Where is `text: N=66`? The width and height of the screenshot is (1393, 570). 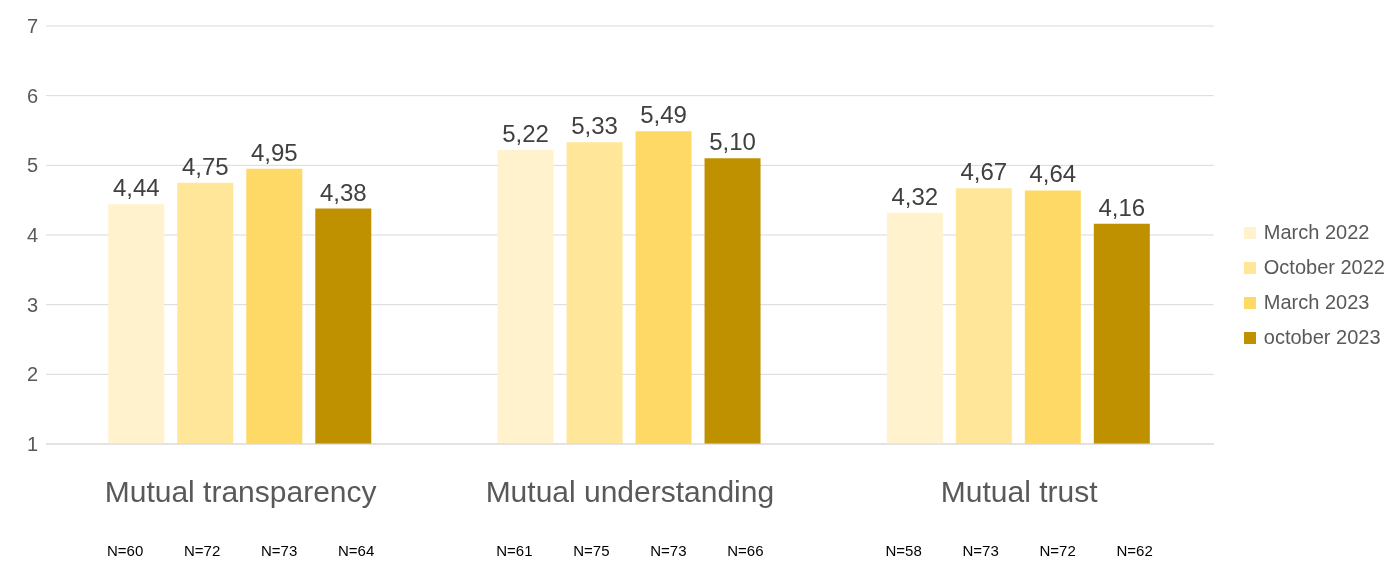
text: N=66 is located at coordinates (745, 550).